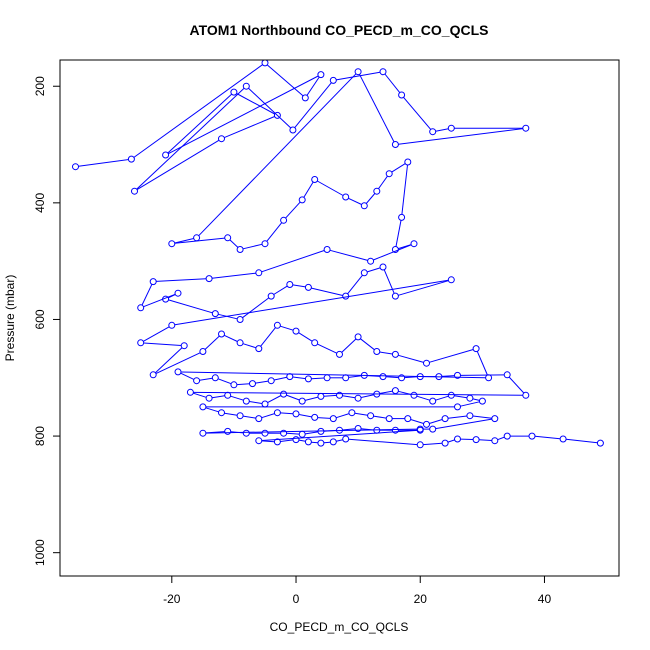 This screenshot has height=650, width=650. I want to click on x-tick-label: 0, so click(296, 599).